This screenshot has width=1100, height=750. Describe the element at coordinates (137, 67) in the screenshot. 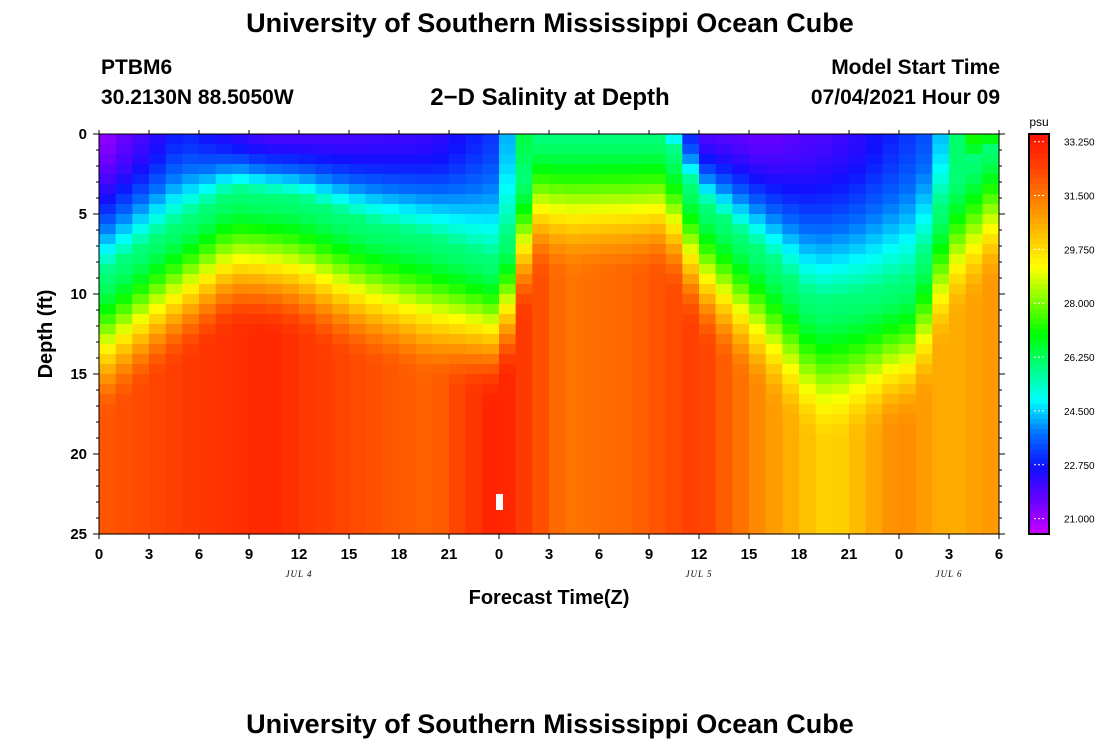

I see `station-id: PTBM6` at that location.